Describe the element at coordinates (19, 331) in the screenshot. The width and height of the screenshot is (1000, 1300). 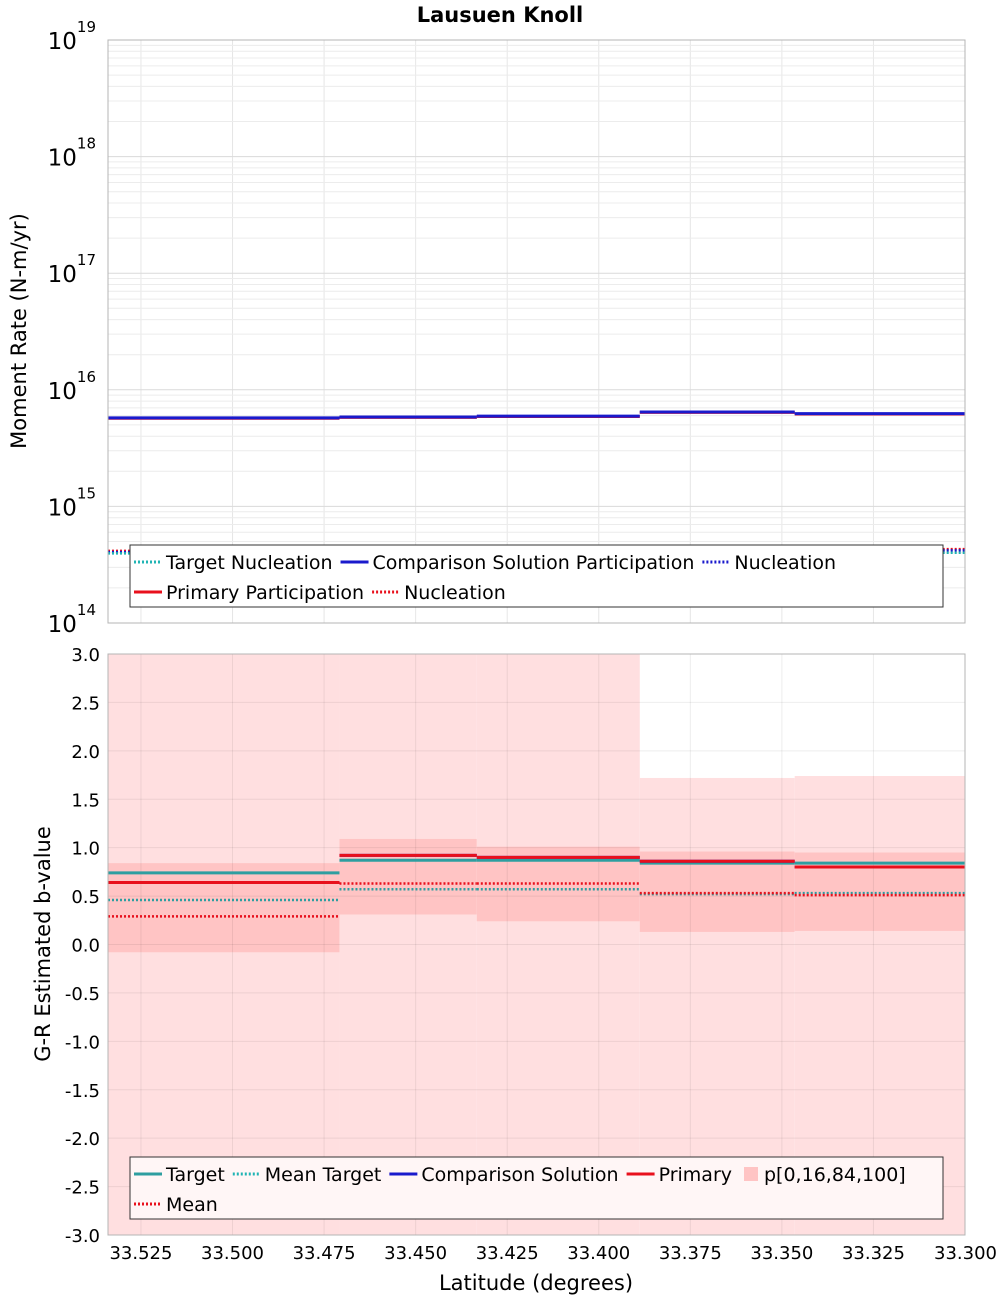
I see `top-y-axis-label: Moment Rate (N-m/yr)` at that location.